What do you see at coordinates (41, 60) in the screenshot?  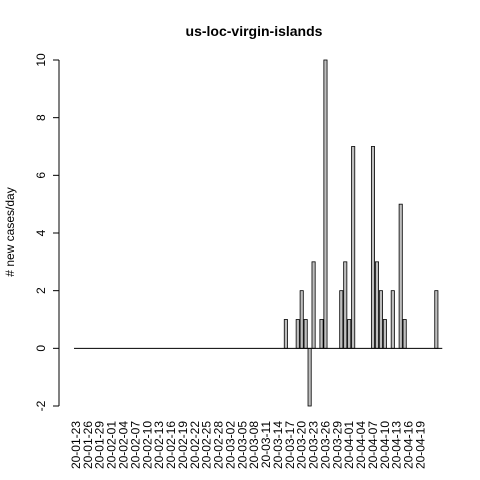 I see `y-tick-label: 10` at bounding box center [41, 60].